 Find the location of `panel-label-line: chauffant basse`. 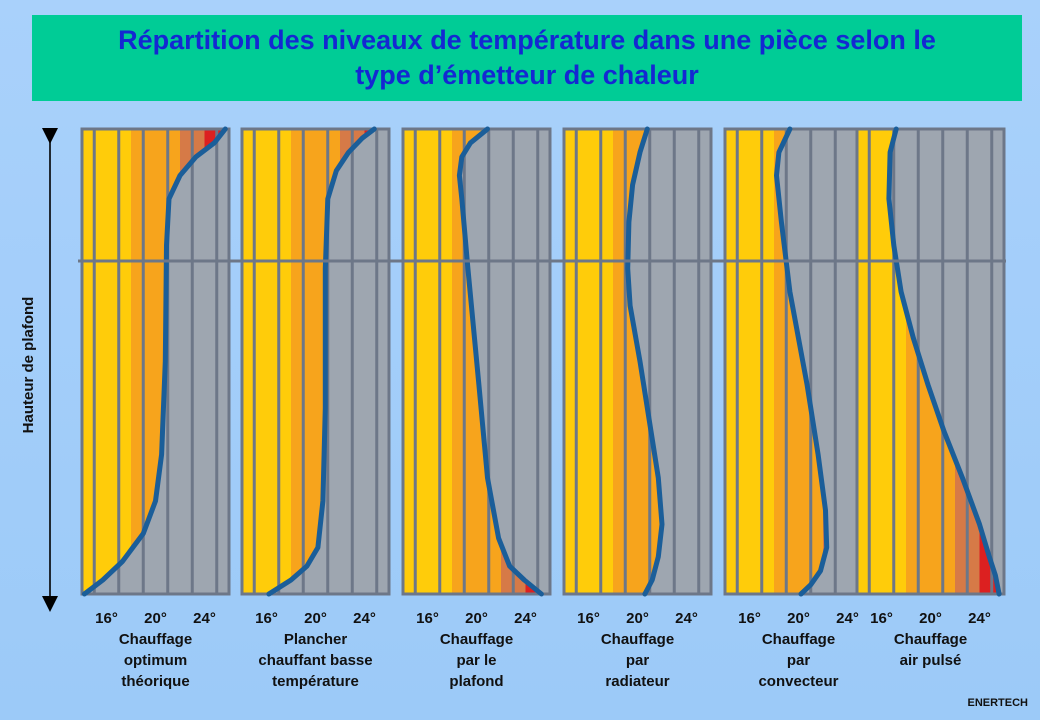

panel-label-line: chauffant basse is located at coordinates (315, 660).